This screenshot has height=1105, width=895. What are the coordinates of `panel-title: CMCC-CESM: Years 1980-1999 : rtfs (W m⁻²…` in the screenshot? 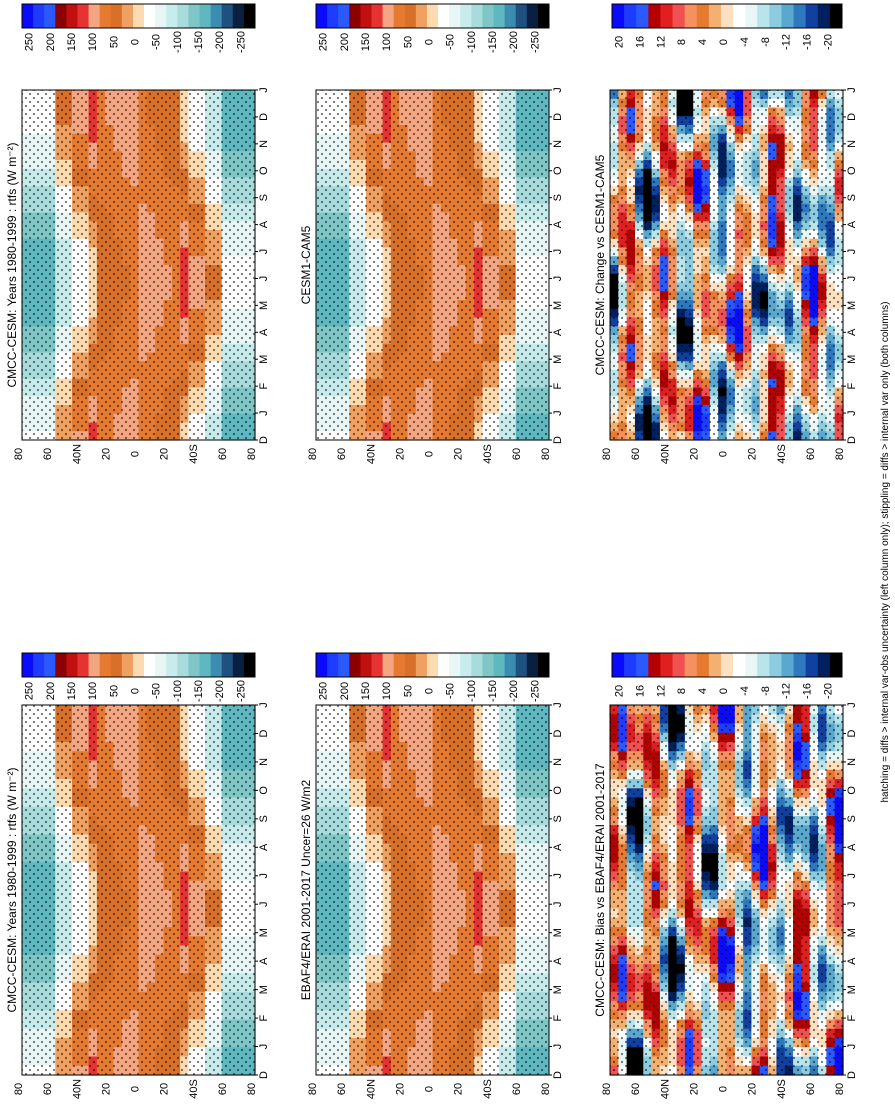 It's located at (12, 264).